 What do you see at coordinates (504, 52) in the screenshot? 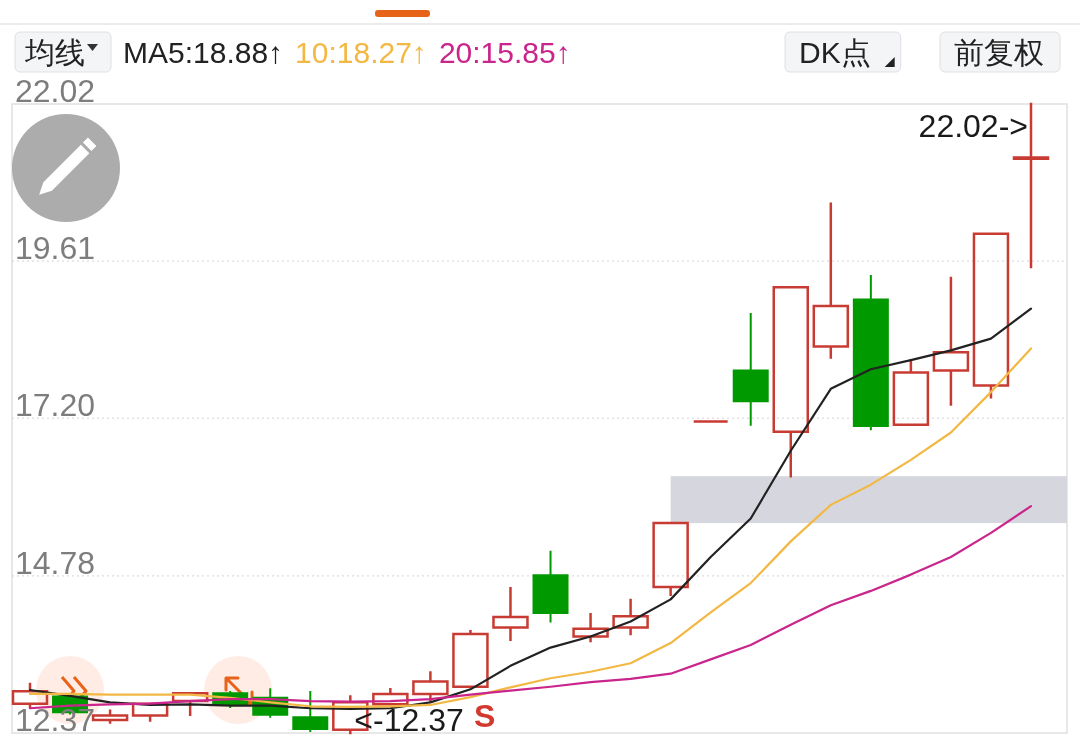
I see `text: 20:15.85↑` at bounding box center [504, 52].